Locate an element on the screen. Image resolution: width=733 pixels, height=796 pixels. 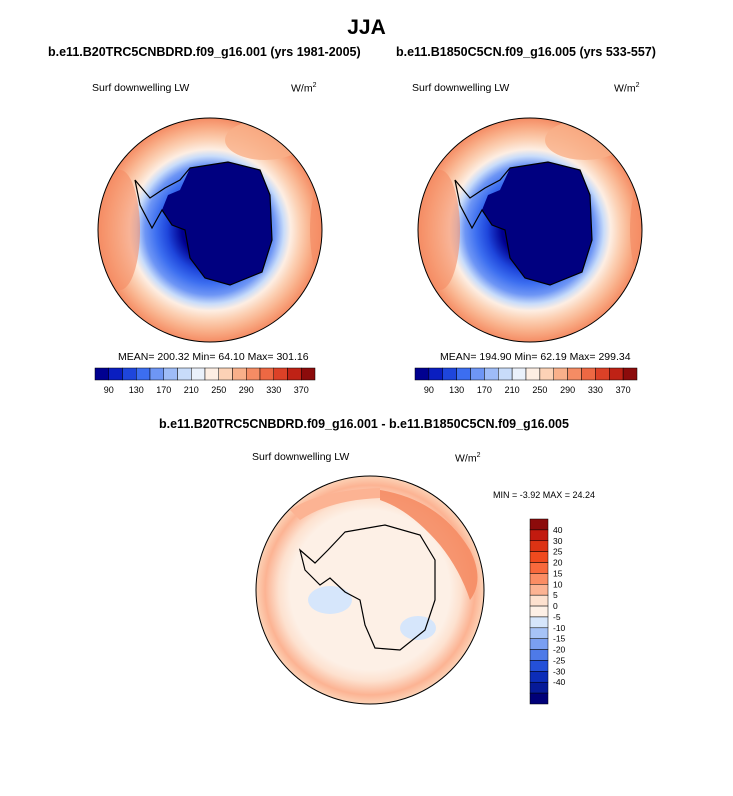
difference-colorbar-tick-label: 20 is located at coordinates (558, 563).